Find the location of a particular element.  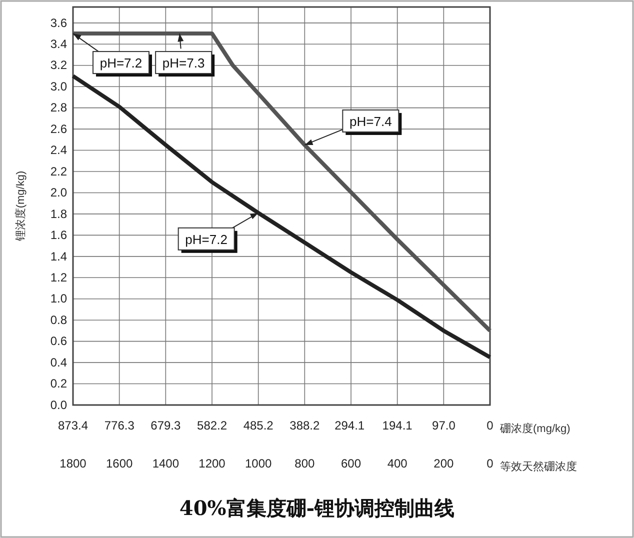

y-tick-label: 2.6 is located at coordinates (59, 129).